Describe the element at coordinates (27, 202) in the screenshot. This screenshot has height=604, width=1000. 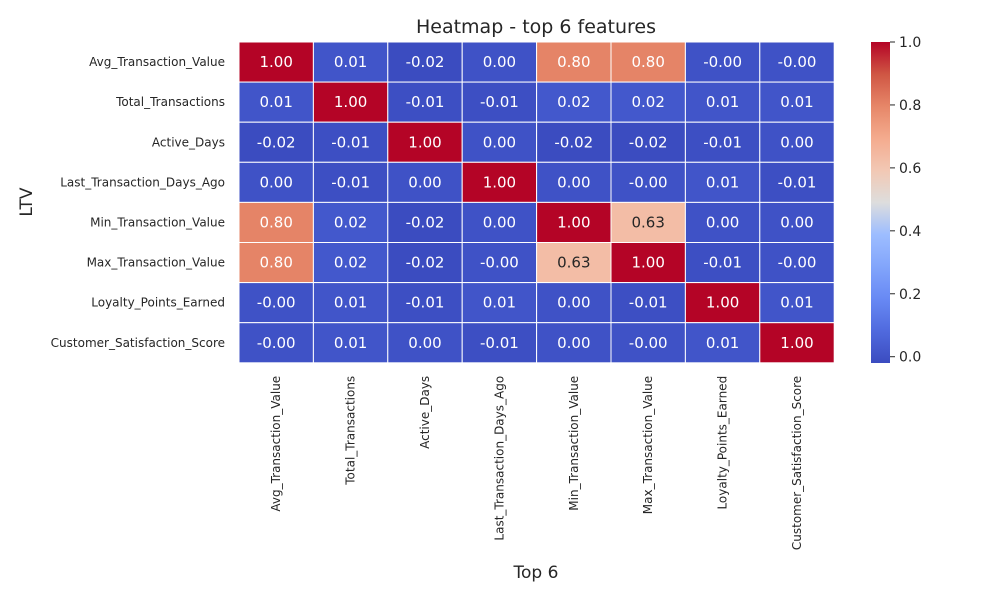
I see `y-axis-label: LTV` at that location.